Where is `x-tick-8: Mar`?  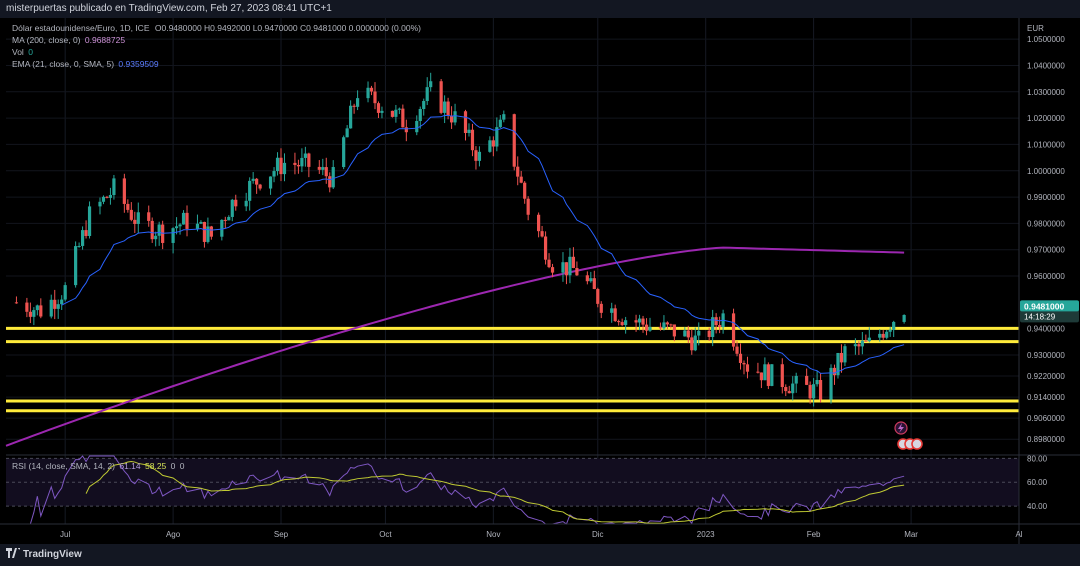
x-tick-8: Mar is located at coordinates (911, 534).